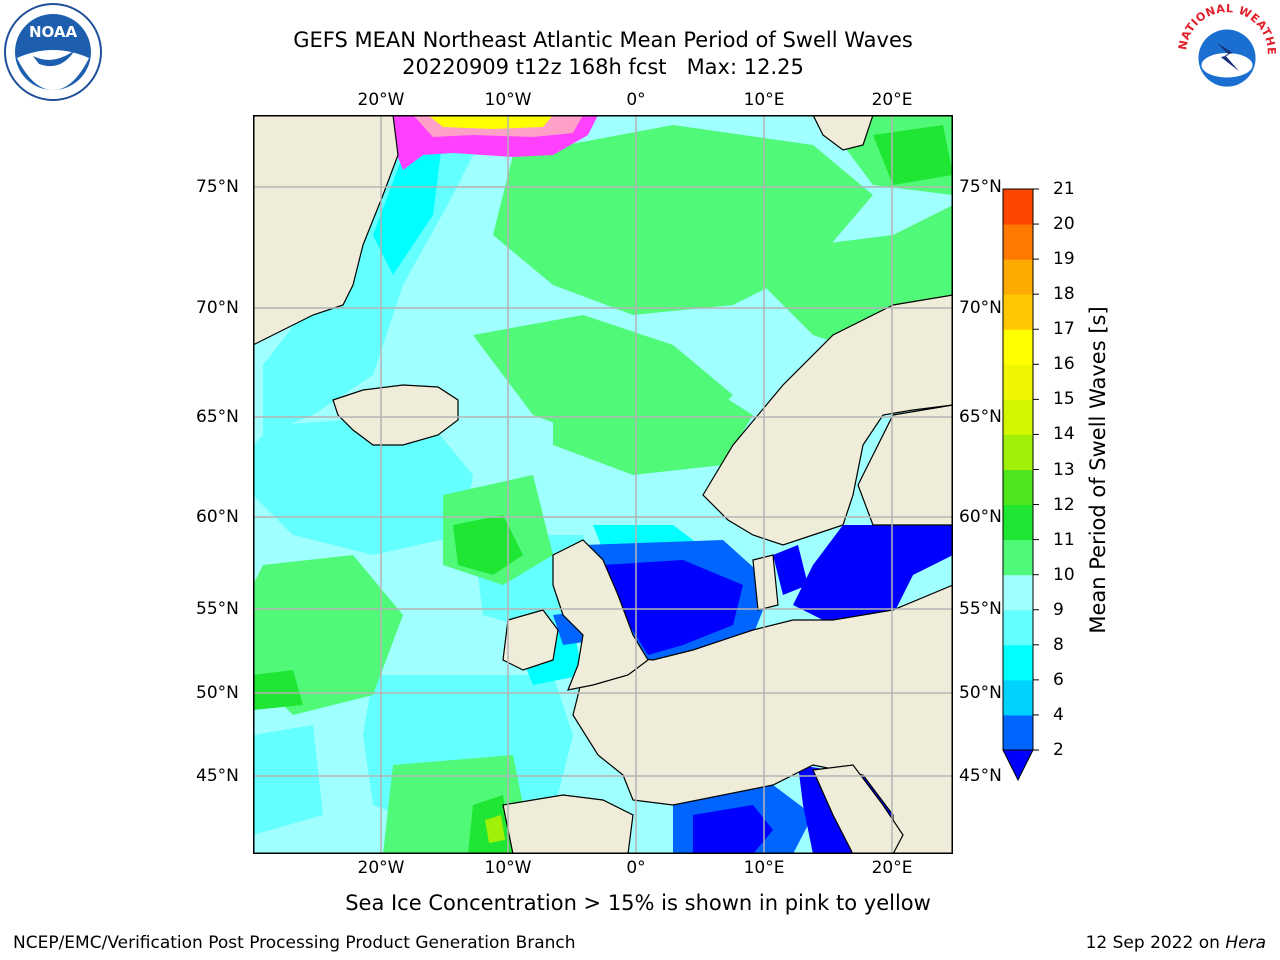  Describe the element at coordinates (395, 415) in the screenshot. I see `iceland-land` at that location.